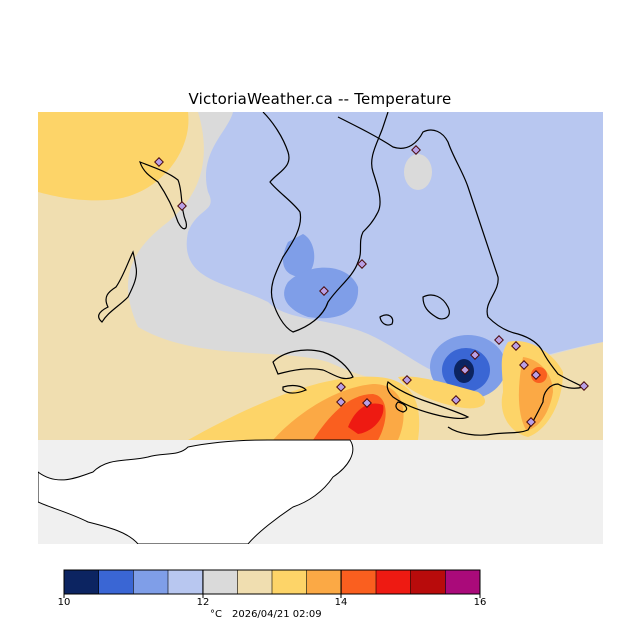  I want to click on legend-tick: 12, so click(203, 602).